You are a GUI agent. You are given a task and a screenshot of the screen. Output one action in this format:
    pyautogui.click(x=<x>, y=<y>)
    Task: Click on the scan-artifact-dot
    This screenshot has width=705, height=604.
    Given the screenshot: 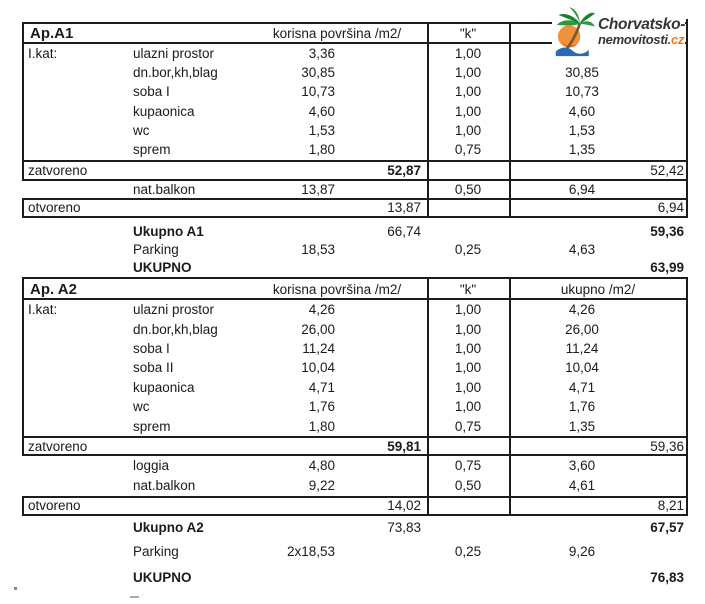 What is the action you would take?
    pyautogui.click(x=15, y=588)
    